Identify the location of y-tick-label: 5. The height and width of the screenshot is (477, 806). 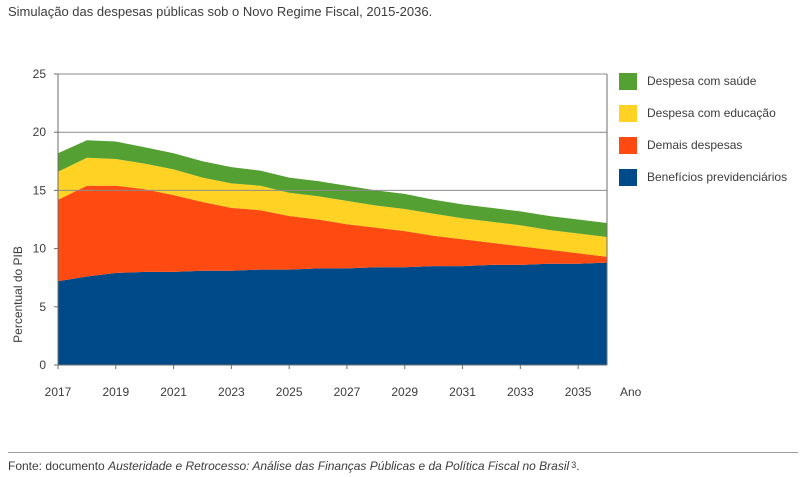
(42, 307).